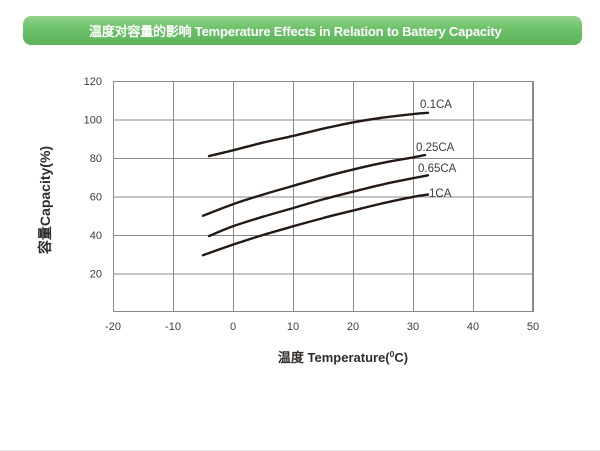 This screenshot has width=600, height=451. I want to click on series-group: 0.1CA 0.25CA 0.65CA 1CA, so click(329, 178).